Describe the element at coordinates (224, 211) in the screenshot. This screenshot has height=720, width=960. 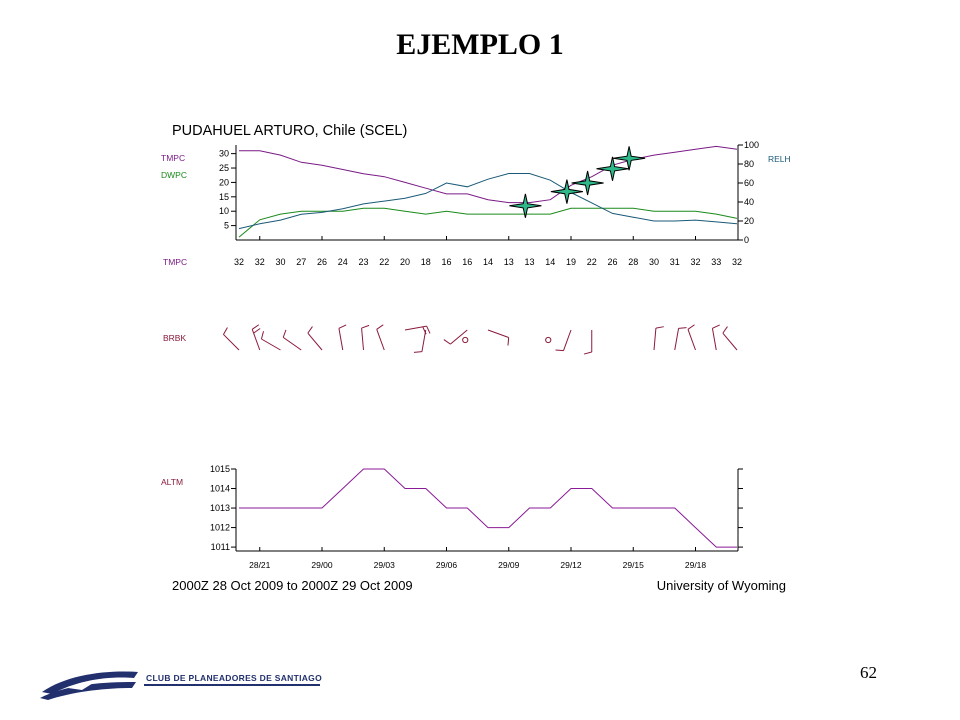
I see `temp-left-tick-label: 10` at that location.